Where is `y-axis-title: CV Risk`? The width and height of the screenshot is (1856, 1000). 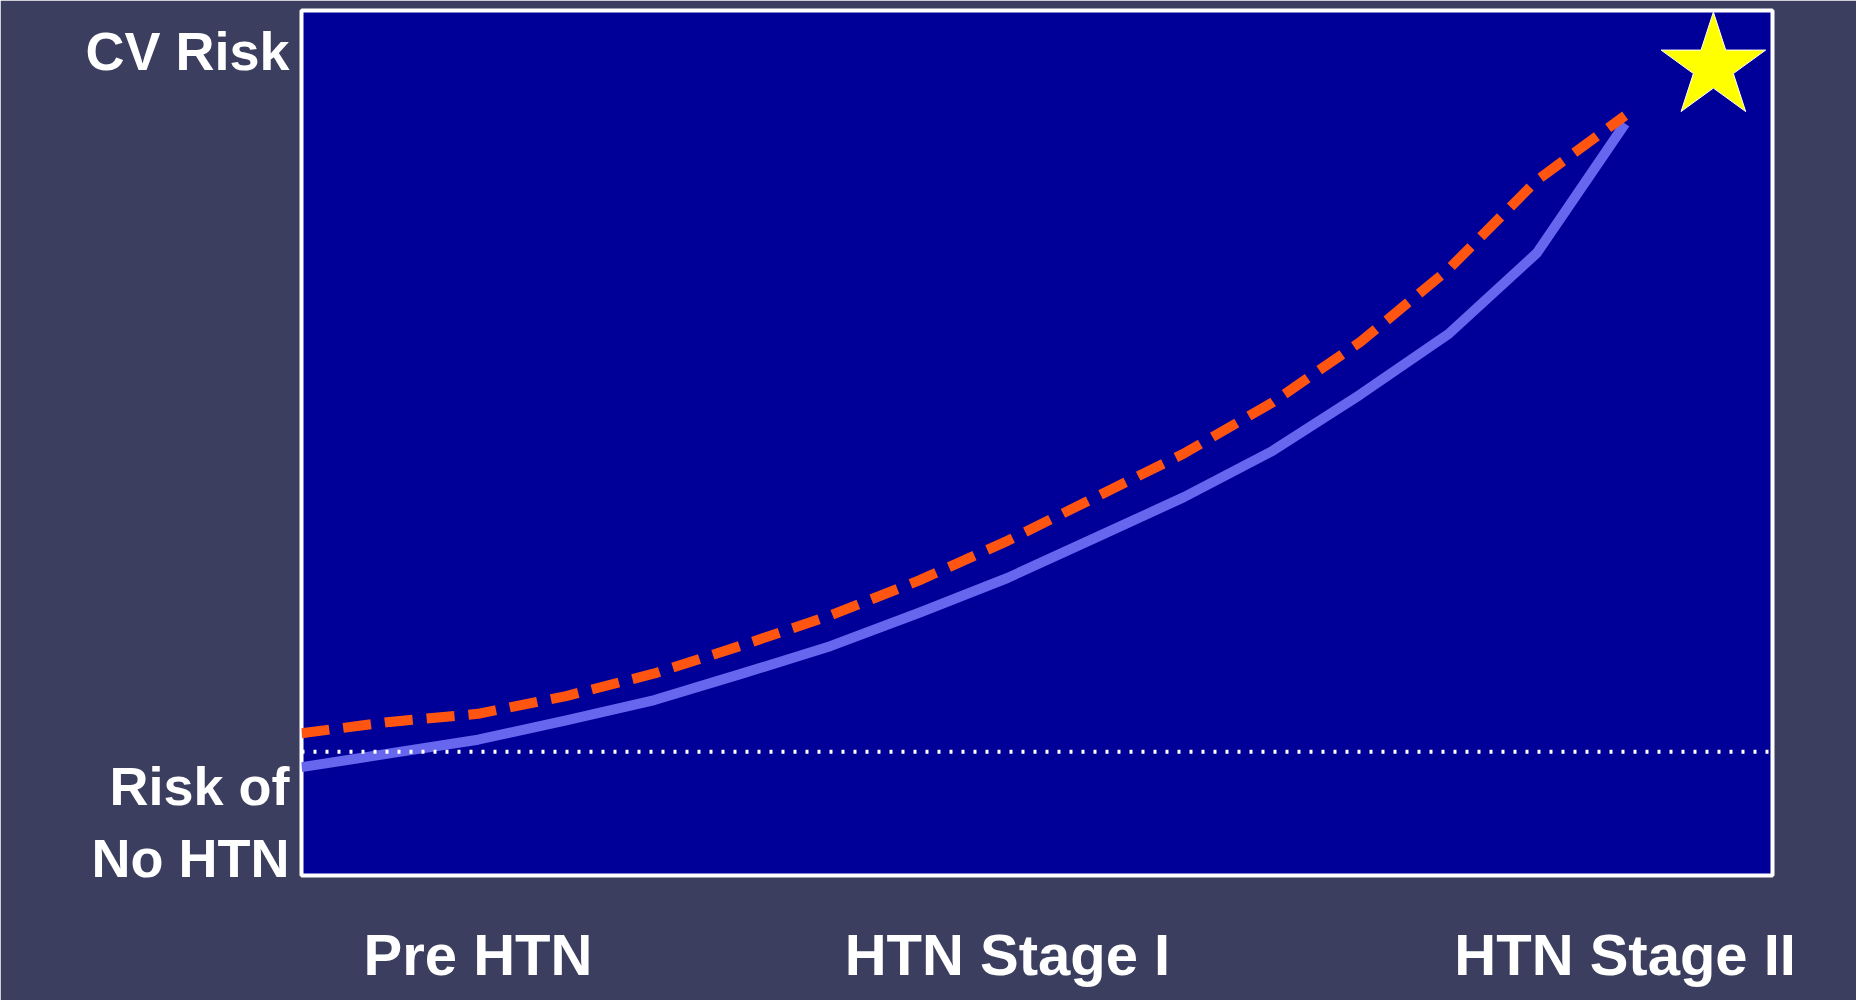
y-axis-title: CV Risk is located at coordinates (188, 50).